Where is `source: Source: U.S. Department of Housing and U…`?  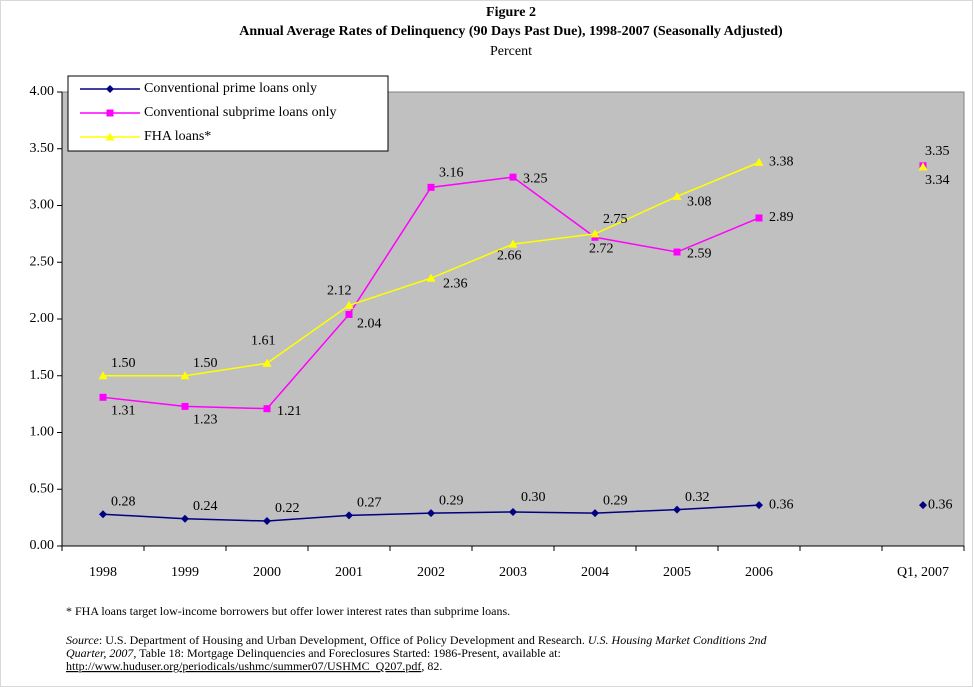 source: Source: U.S. Department of Housing and U… is located at coordinates (417, 640).